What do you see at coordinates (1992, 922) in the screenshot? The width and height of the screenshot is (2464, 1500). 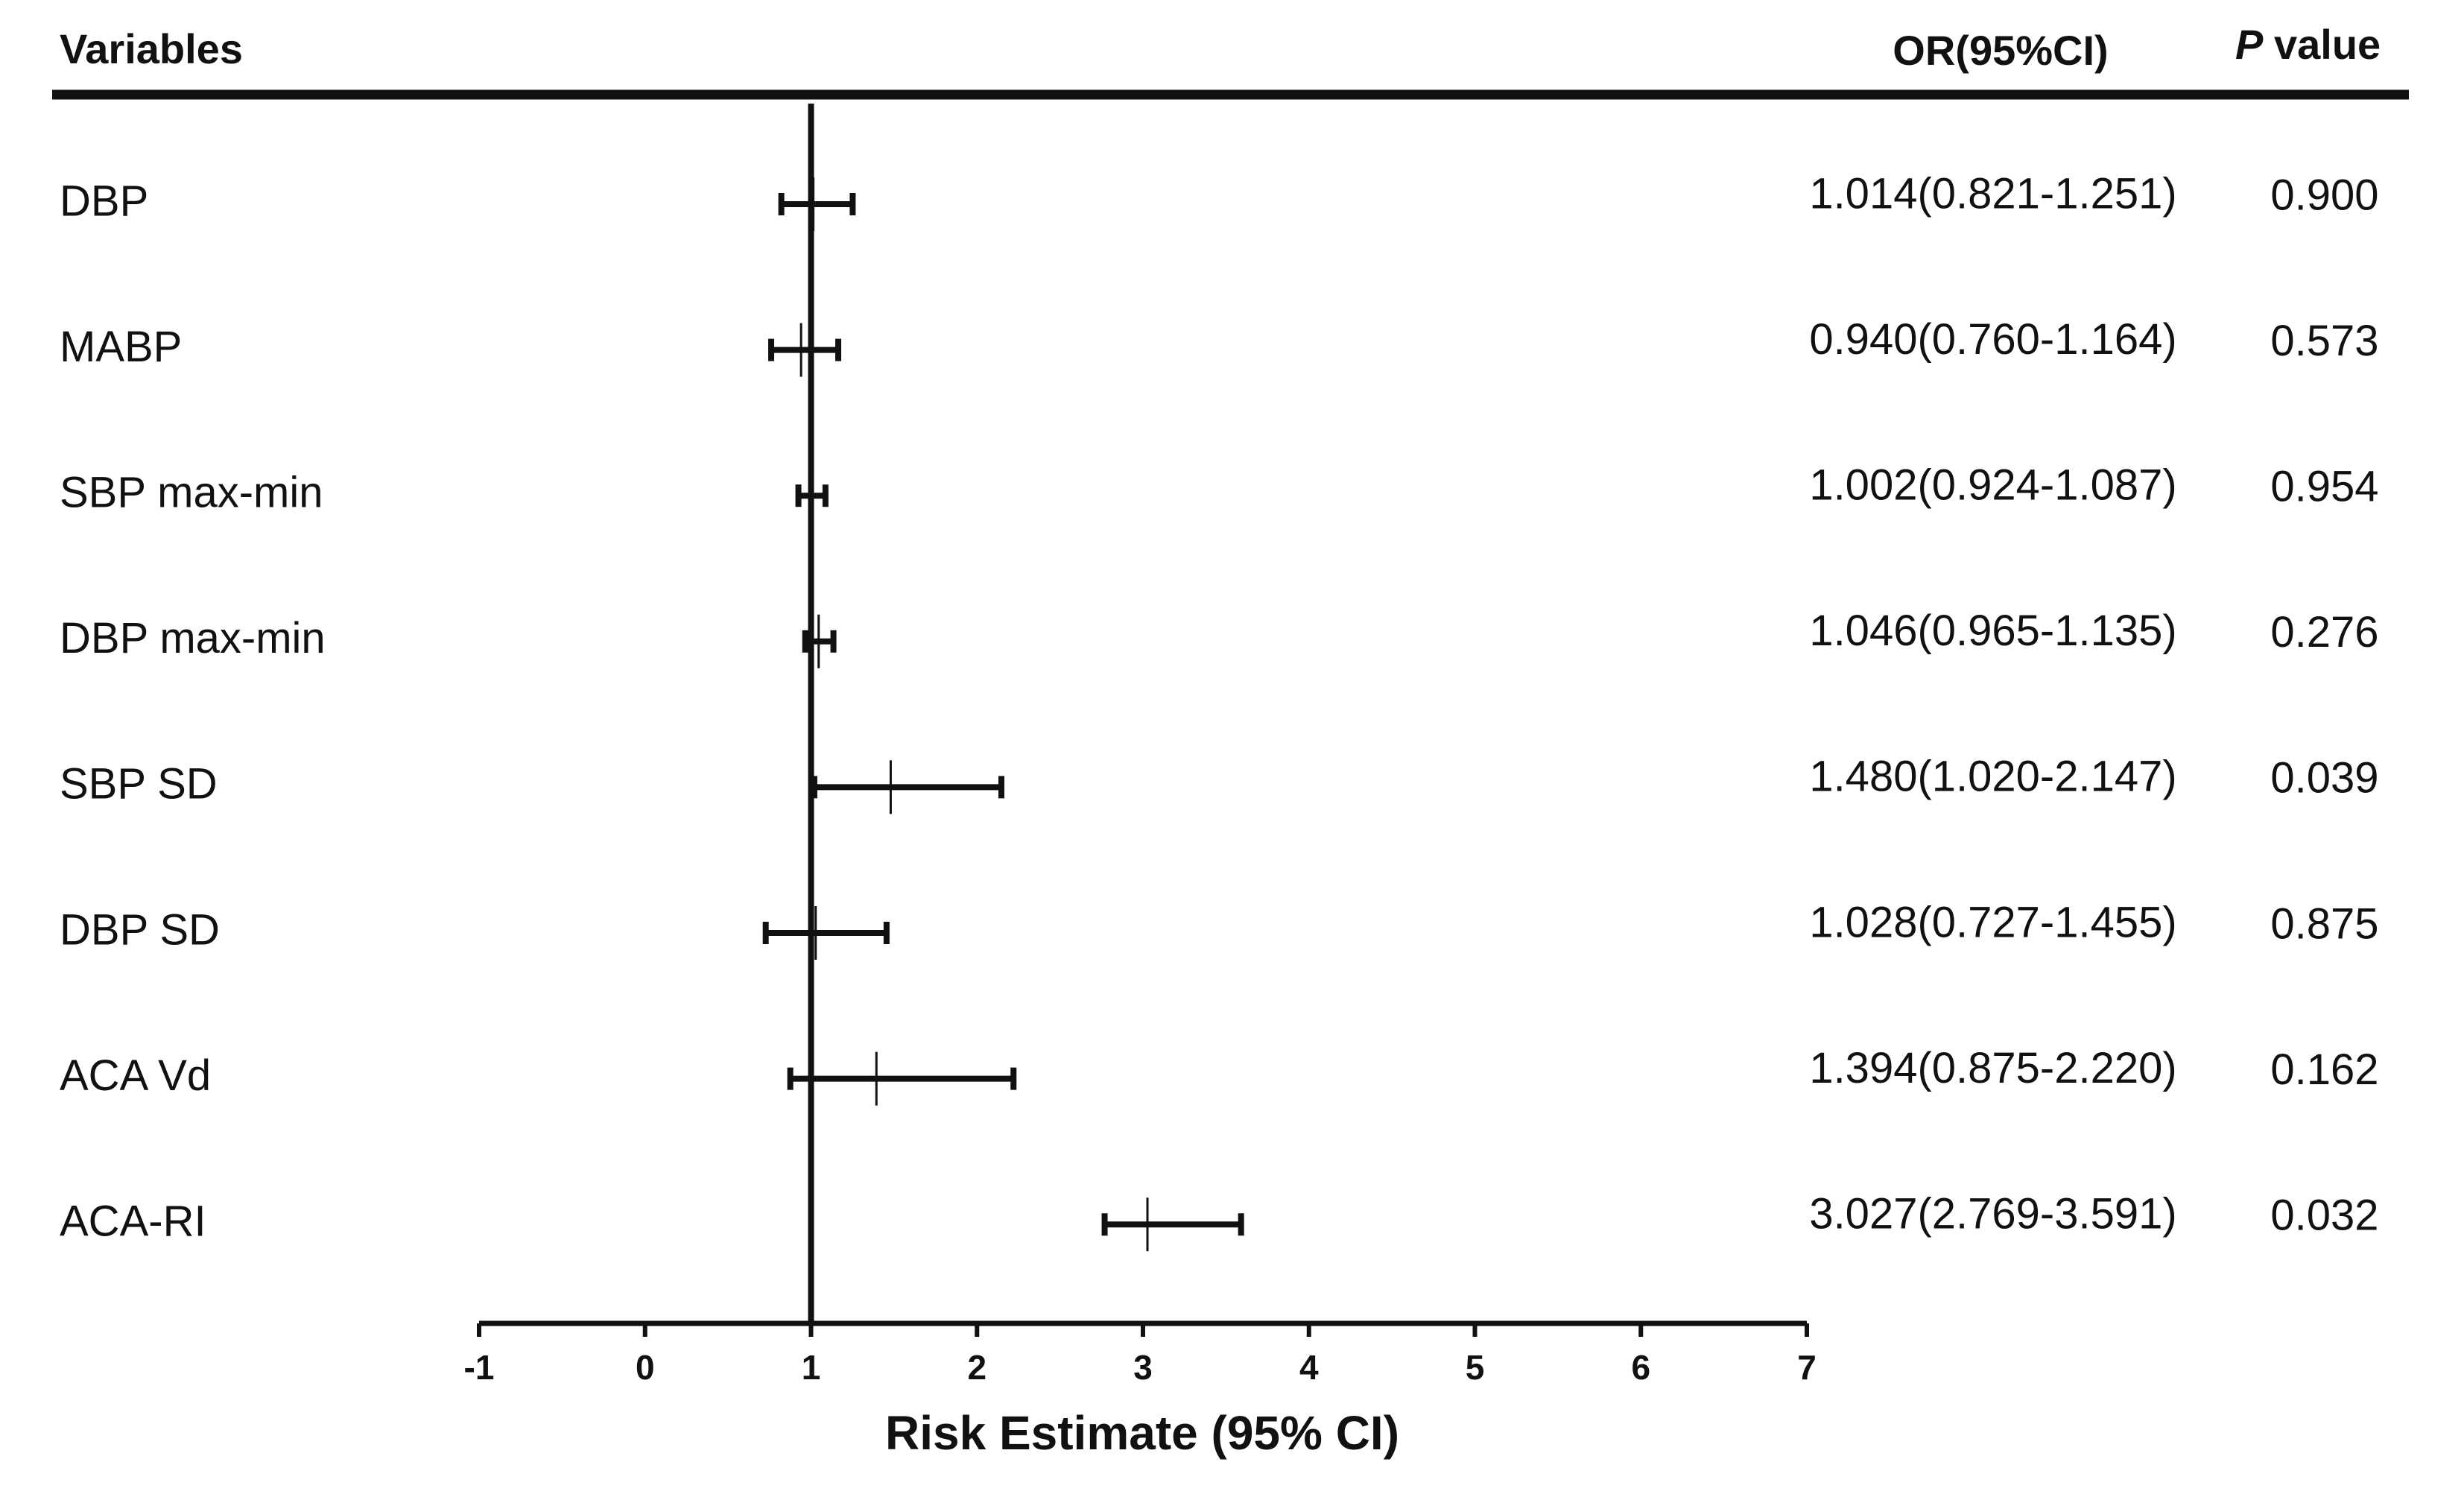 I see `or-ci-label: 1.028(0.727-1.455)` at bounding box center [1992, 922].